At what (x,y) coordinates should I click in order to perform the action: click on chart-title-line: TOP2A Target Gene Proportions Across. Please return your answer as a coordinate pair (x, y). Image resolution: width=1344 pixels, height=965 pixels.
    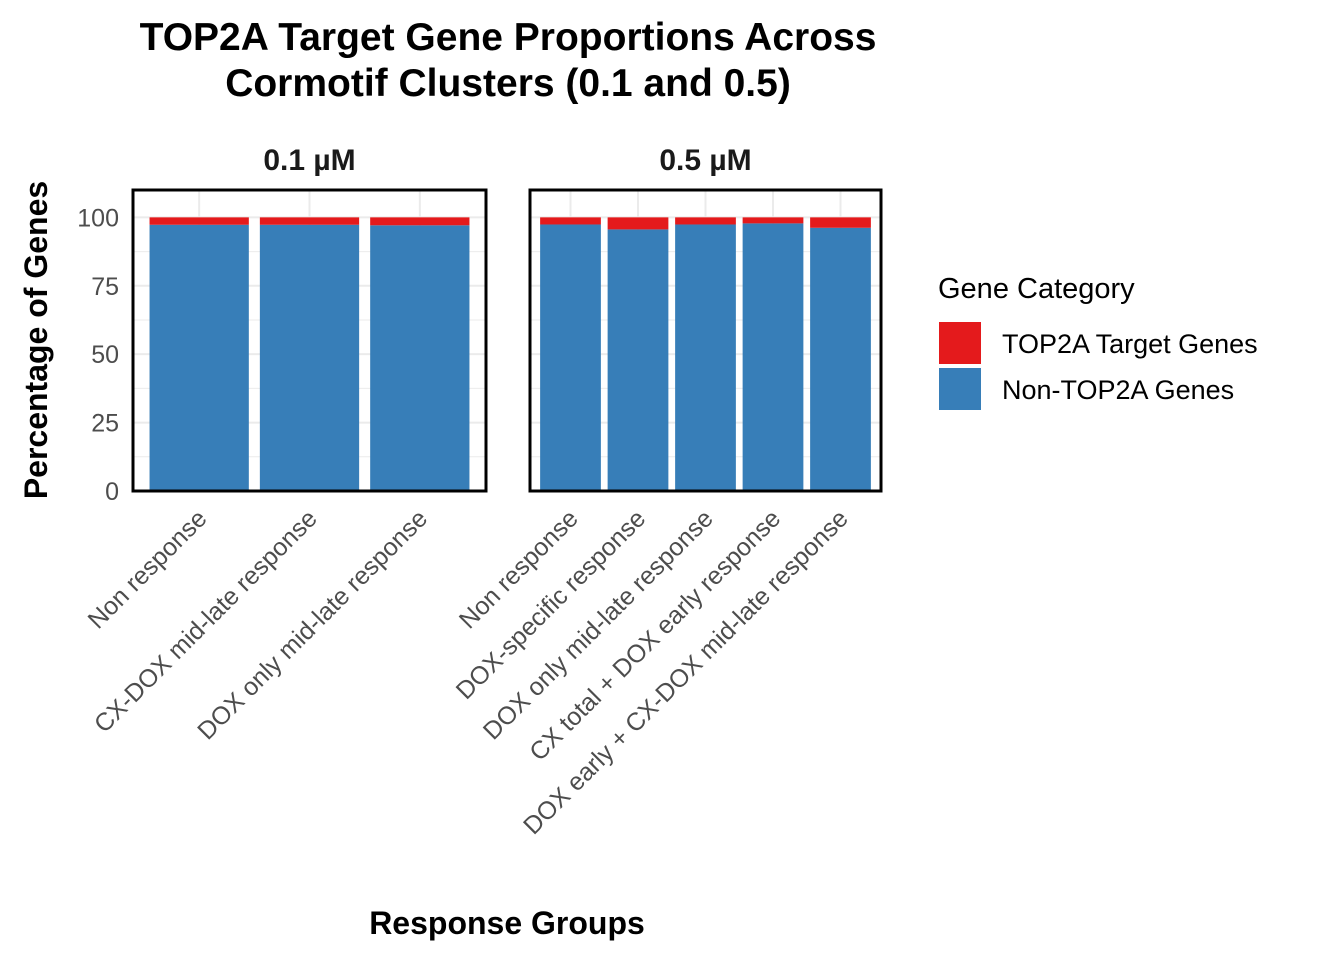
    Looking at the image, I should click on (508, 37).